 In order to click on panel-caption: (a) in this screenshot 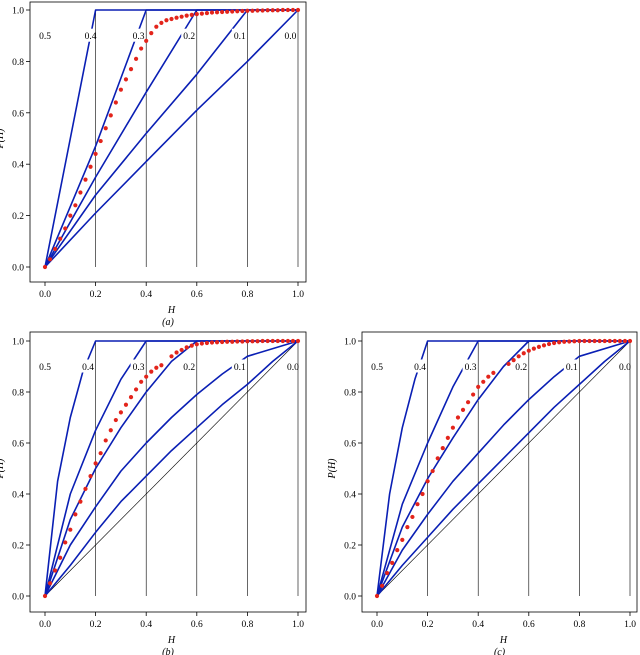, I will do `click(168, 322)`.